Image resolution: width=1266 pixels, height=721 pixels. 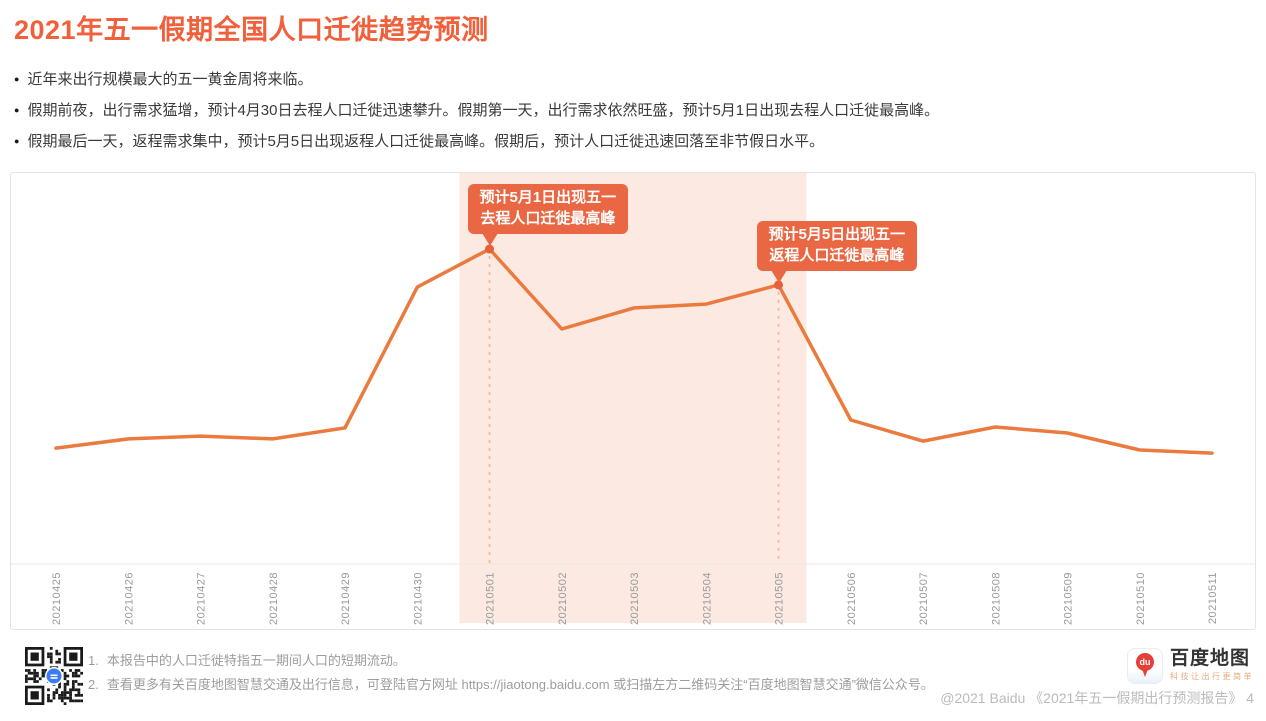 I want to click on baidu-maps-app-icon: du, so click(x=1145, y=666).